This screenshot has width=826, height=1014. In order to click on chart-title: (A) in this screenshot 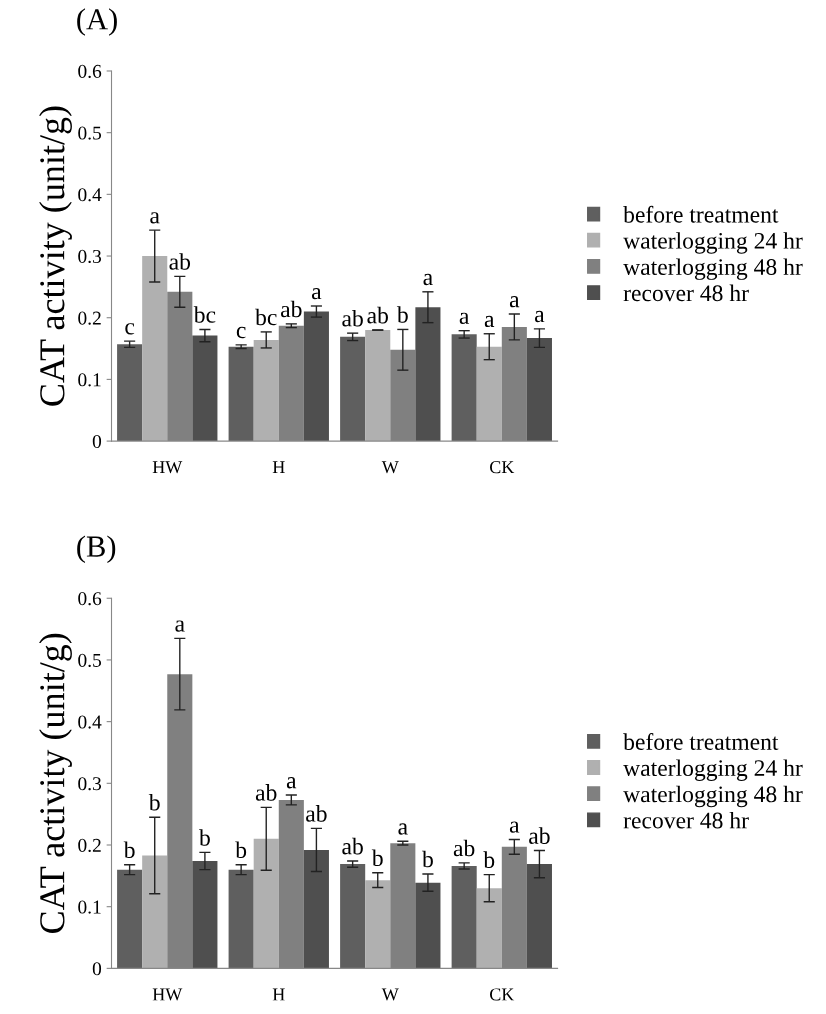, I will do `click(97, 22)`.